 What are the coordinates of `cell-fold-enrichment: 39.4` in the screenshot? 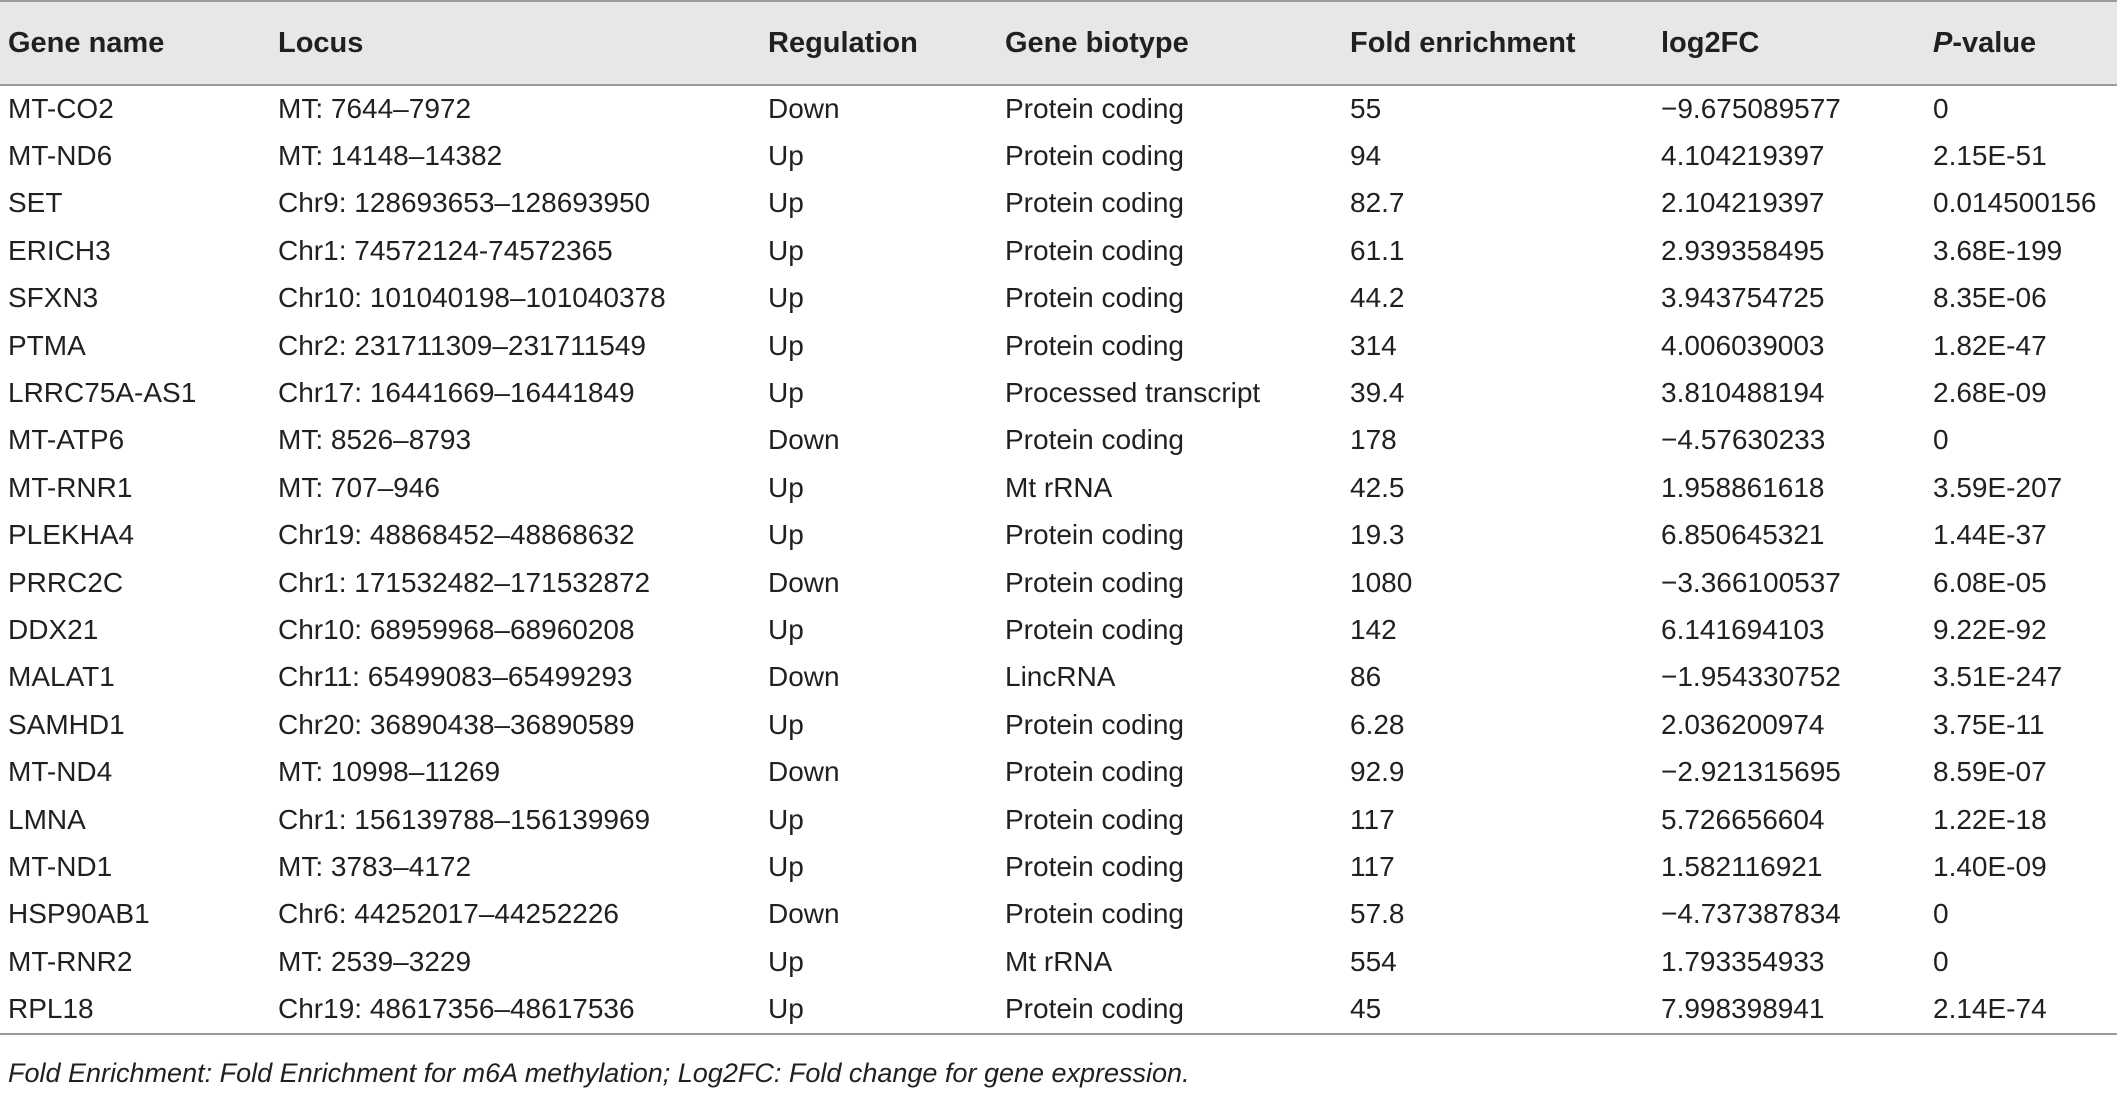 It's located at (1377, 393).